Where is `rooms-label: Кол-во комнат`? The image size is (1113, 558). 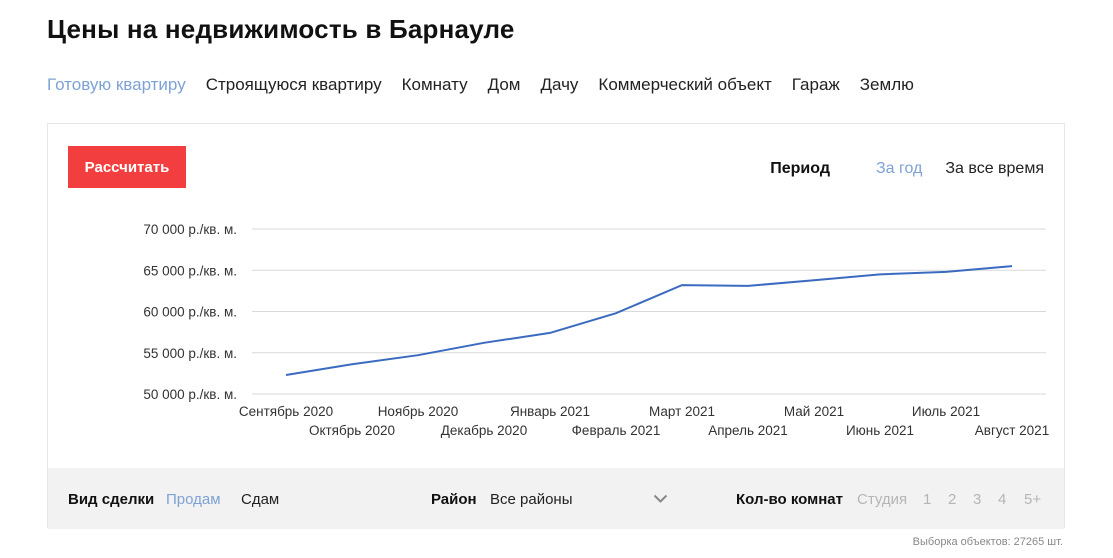 rooms-label: Кол-во комнат is located at coordinates (789, 499).